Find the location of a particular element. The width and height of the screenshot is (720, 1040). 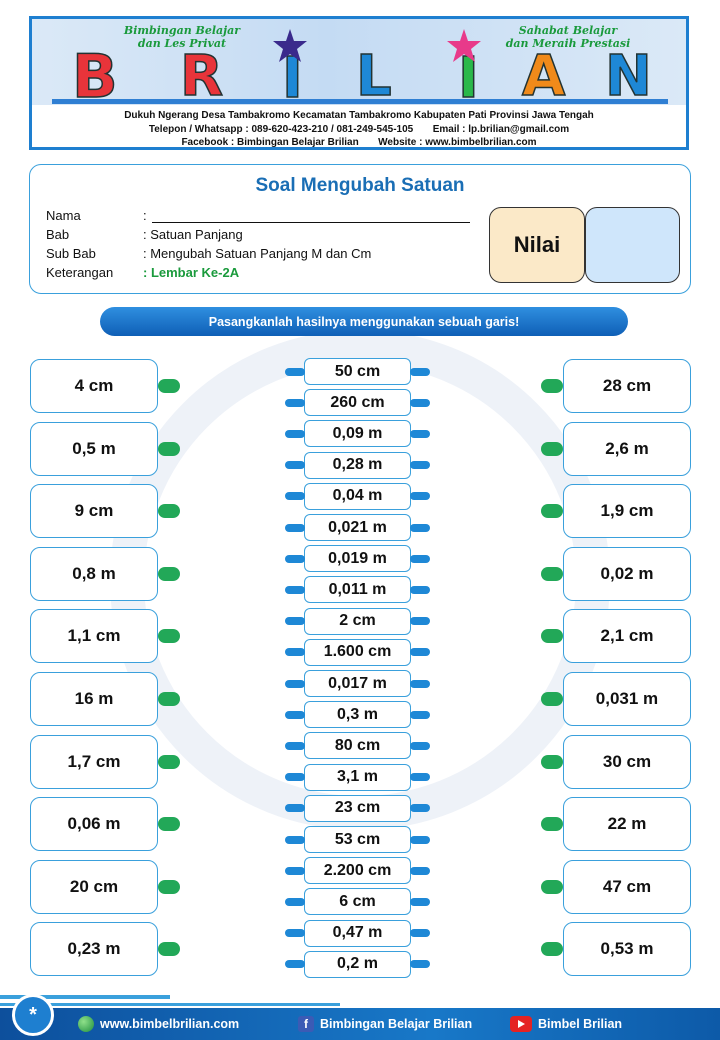

center-question-pill: 0,09 m is located at coordinates (357, 434).